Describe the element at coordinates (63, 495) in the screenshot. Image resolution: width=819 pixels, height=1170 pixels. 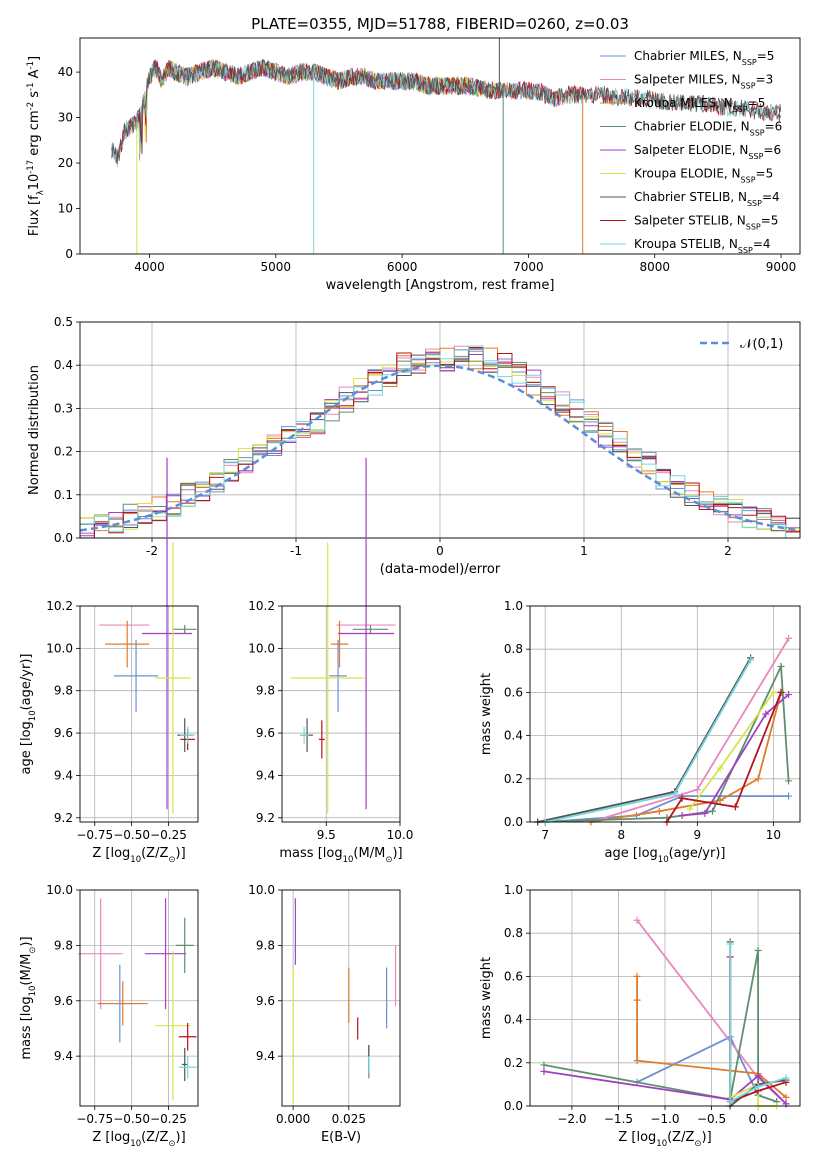
I see `y-tick-label: 0.1` at that location.